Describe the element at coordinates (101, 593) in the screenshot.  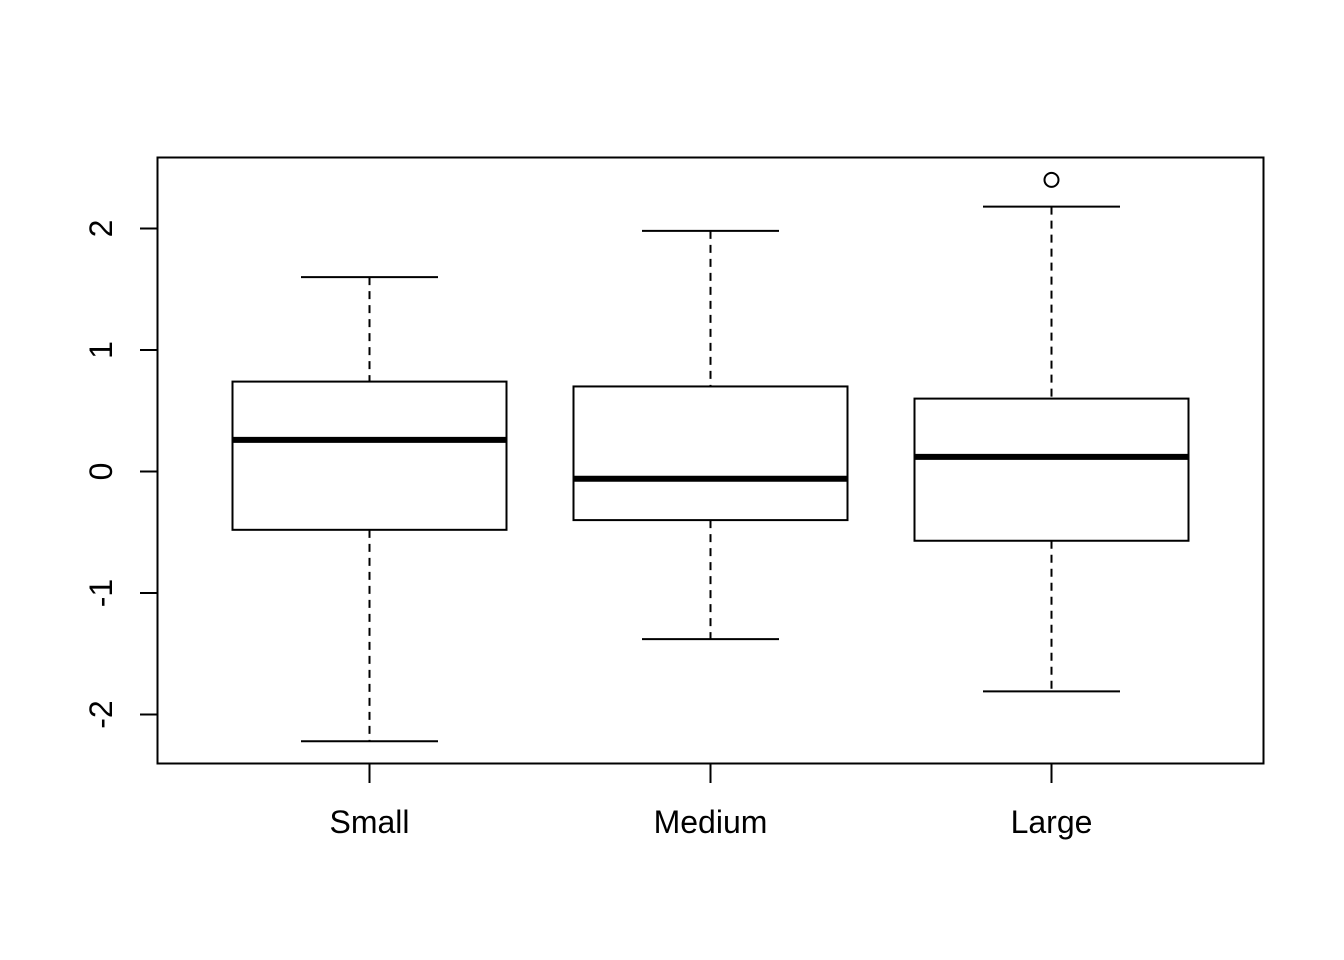
I see `y-tick-label-1: -1` at that location.